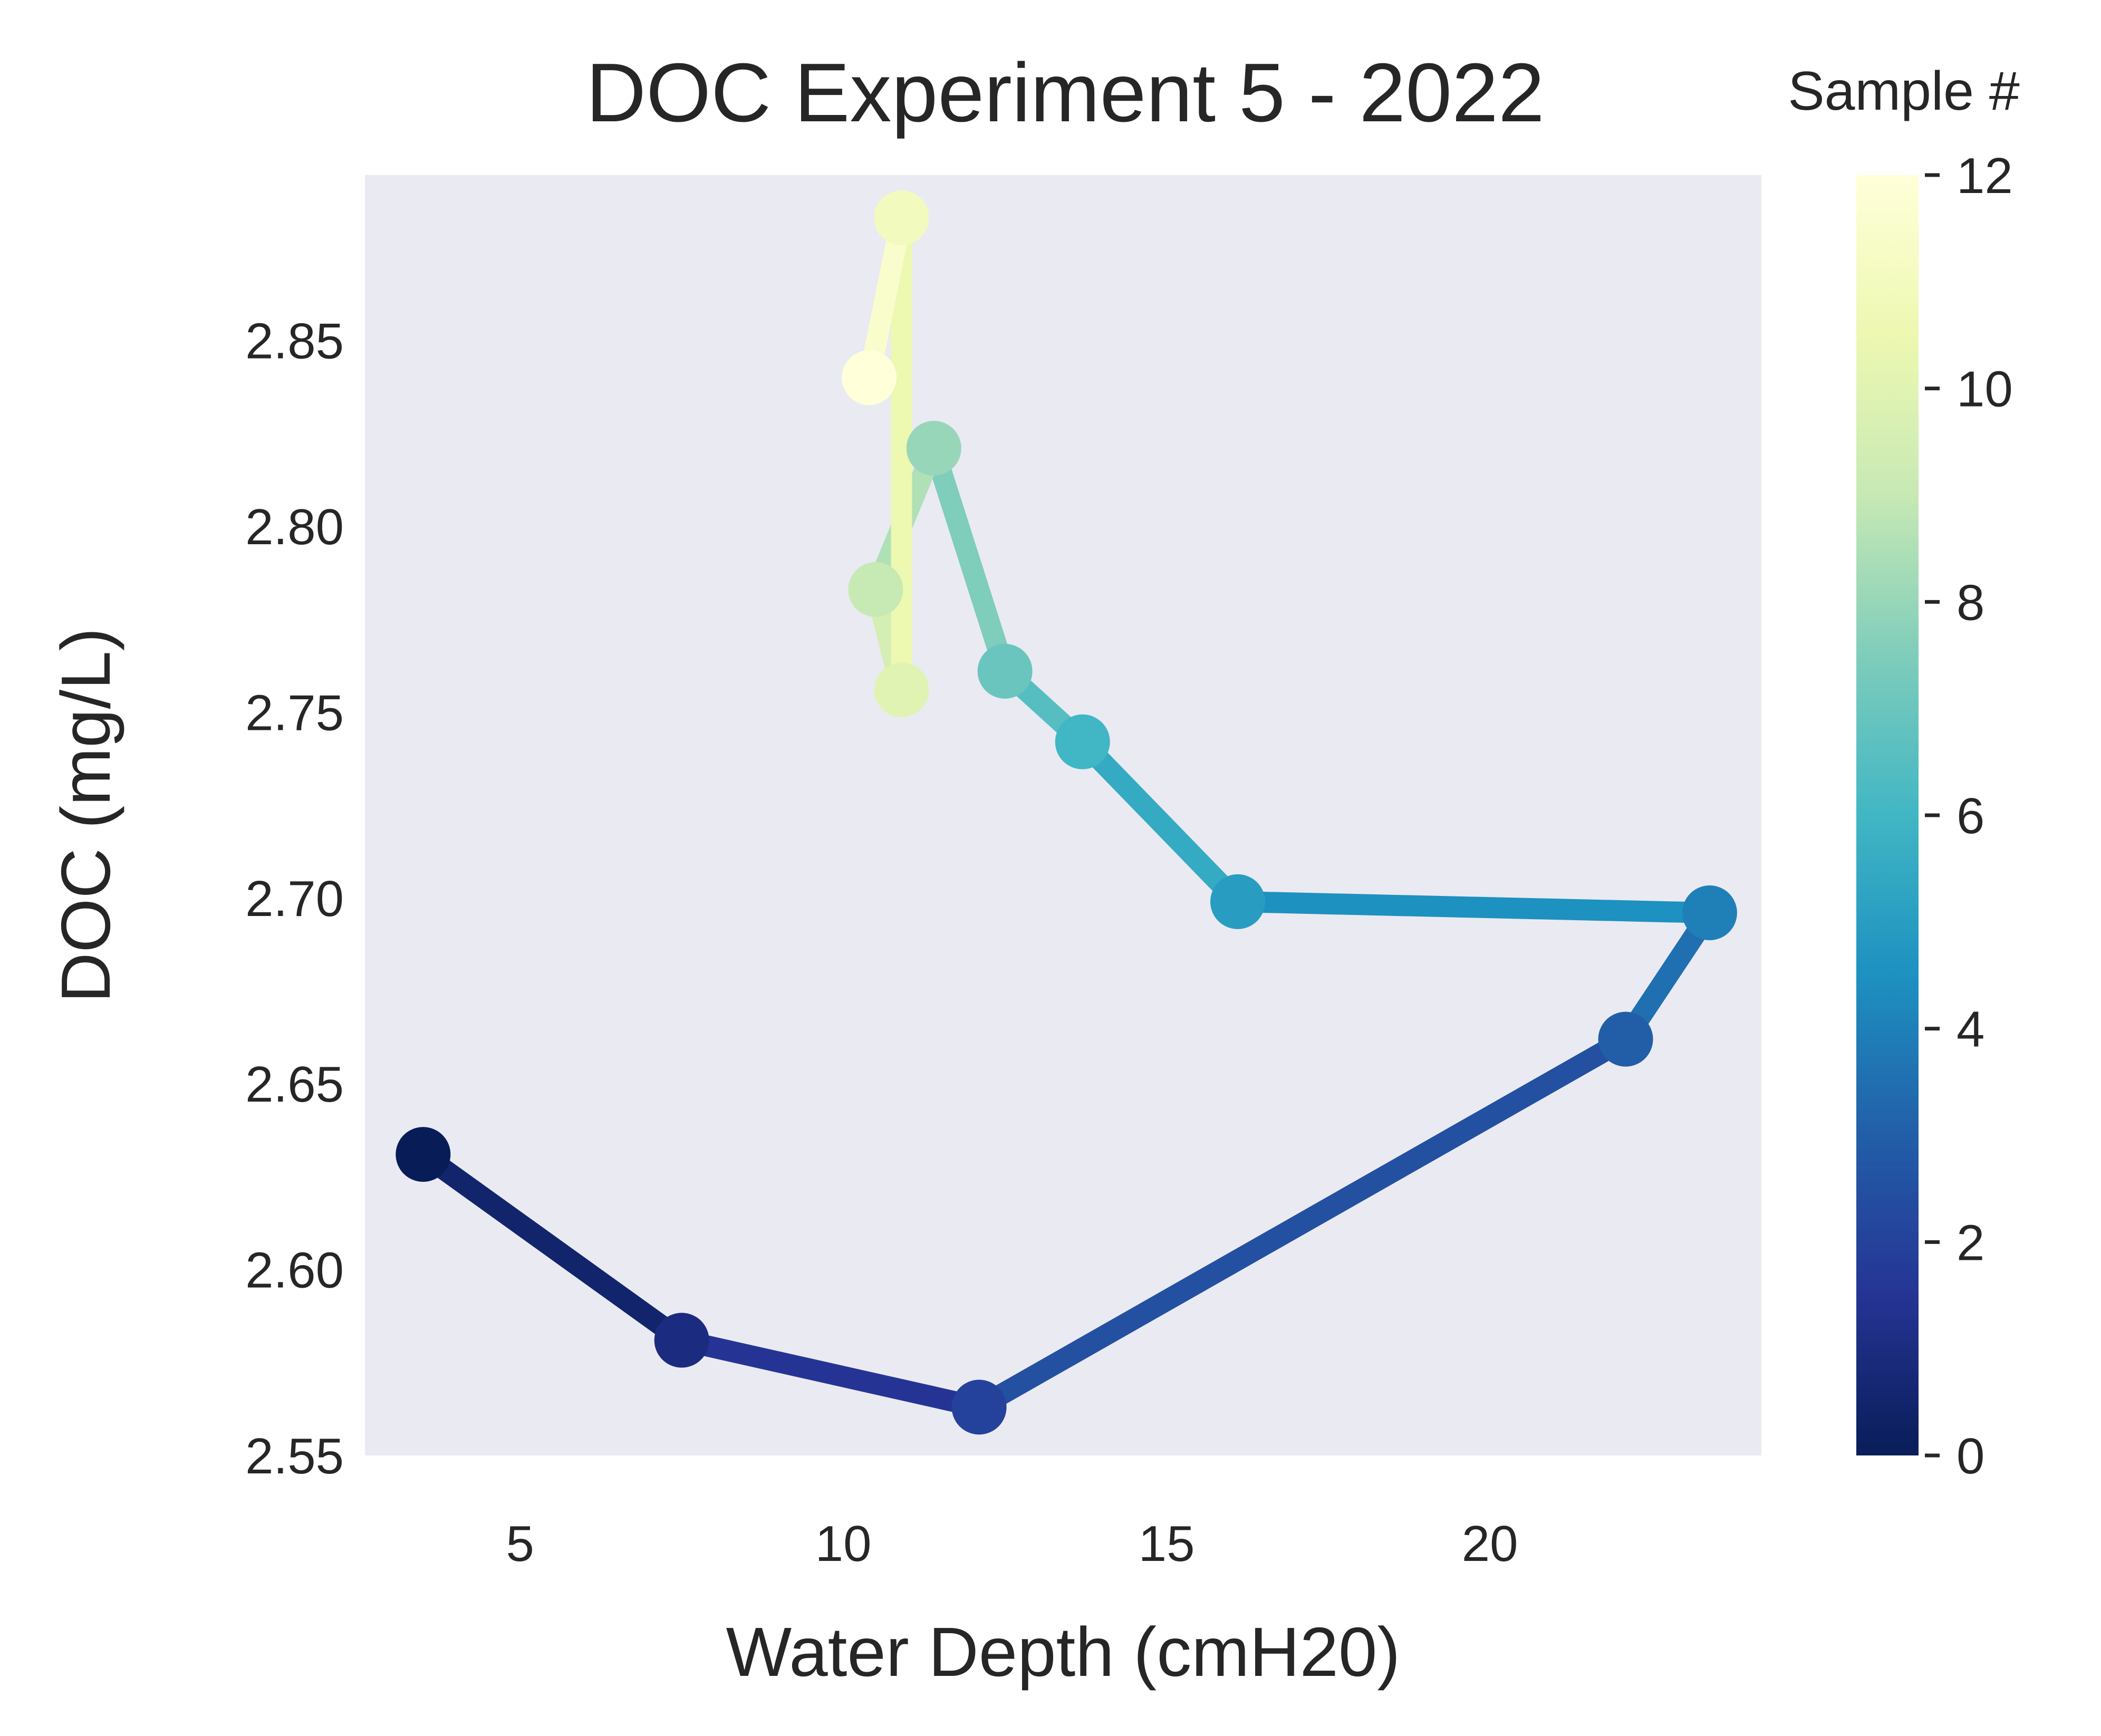 This screenshot has height=1736, width=2101. I want to click on x-tick-label: 20, so click(1490, 1544).